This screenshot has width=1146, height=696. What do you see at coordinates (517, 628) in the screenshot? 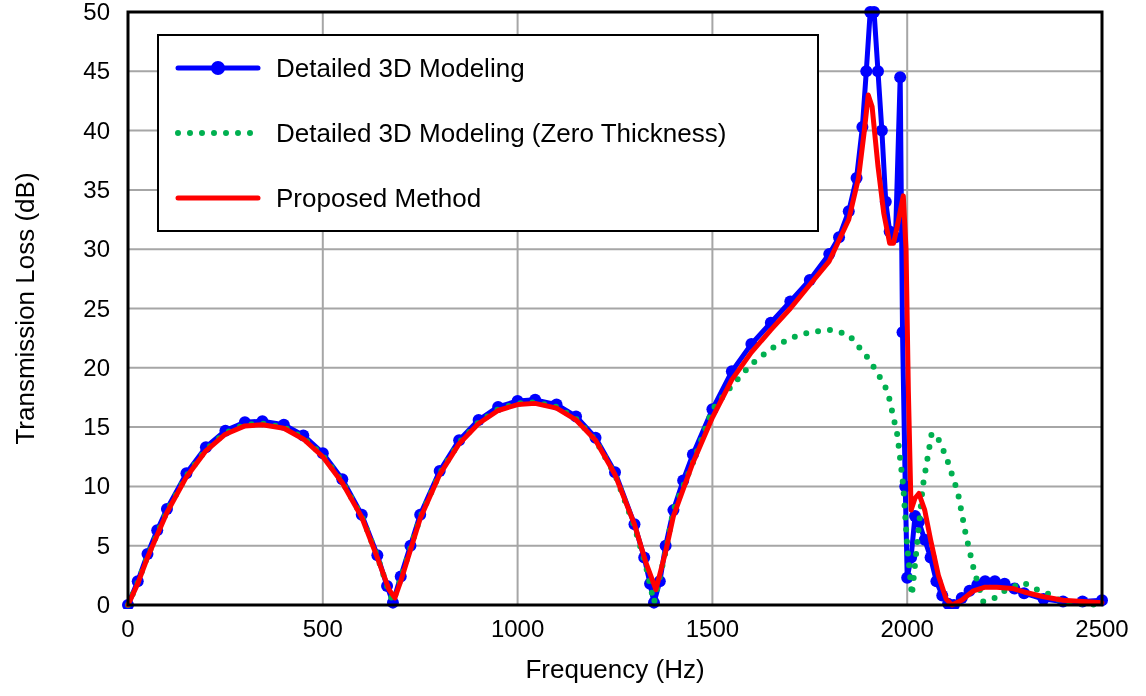
I see `x-tick-label: 1000` at bounding box center [517, 628].